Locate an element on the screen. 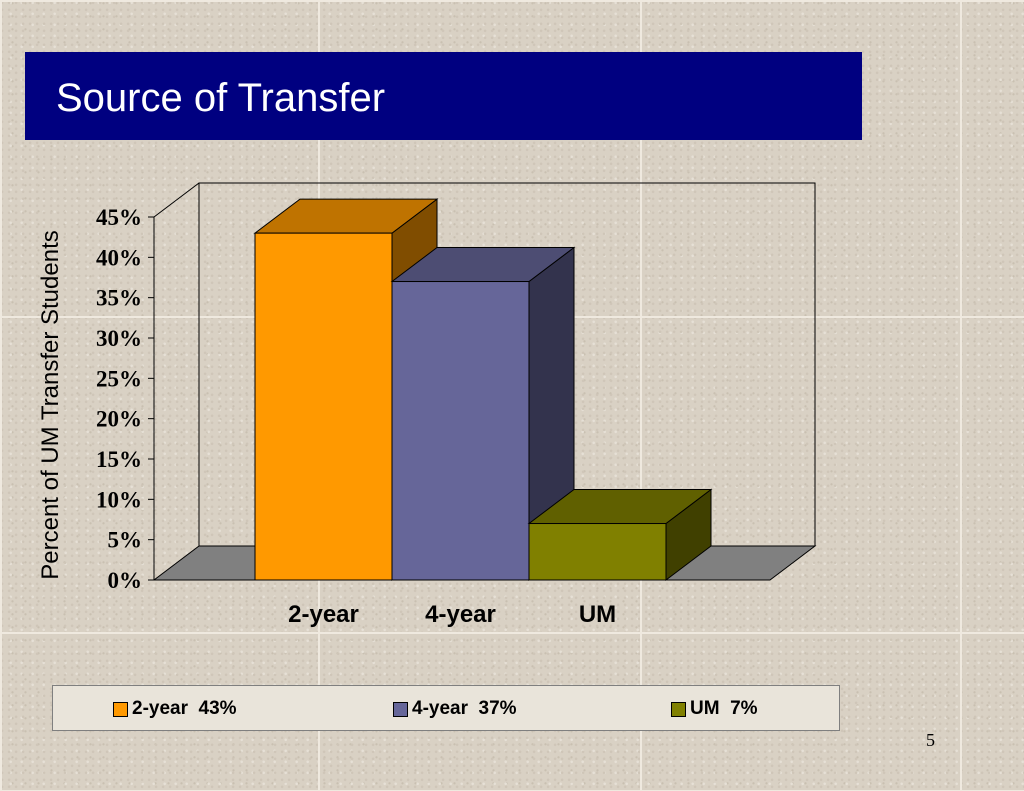  legend-swatch-um is located at coordinates (678, 709).